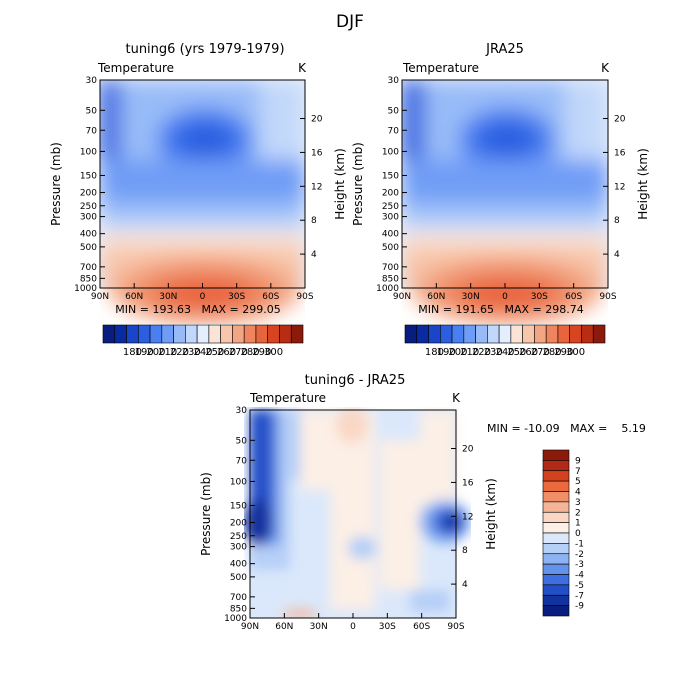 The image size is (700, 700). What do you see at coordinates (446, 352) in the screenshot?
I see `colorbar-label: 190` at bounding box center [446, 352].